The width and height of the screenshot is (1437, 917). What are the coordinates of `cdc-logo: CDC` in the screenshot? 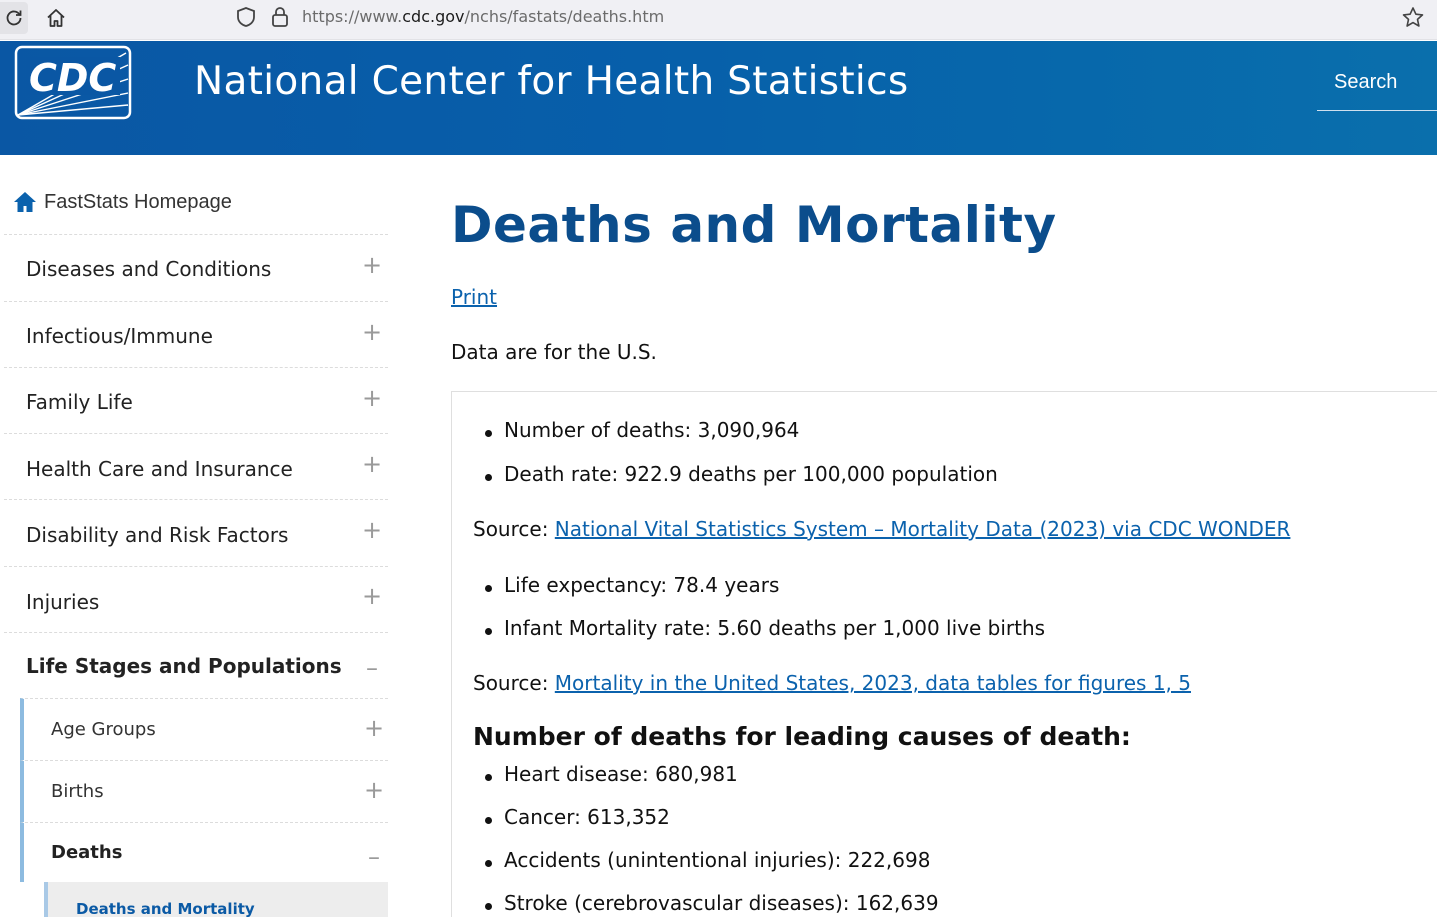 It's located at (73, 82).